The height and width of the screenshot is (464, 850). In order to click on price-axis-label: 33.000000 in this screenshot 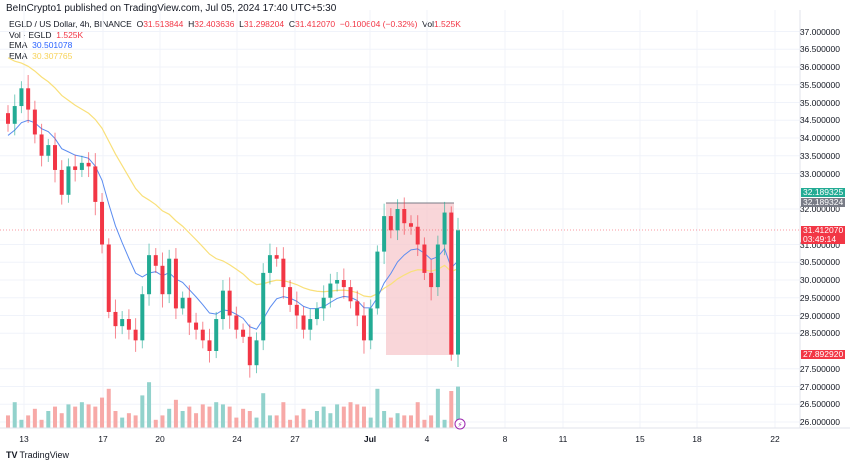, I will do `click(819, 173)`.